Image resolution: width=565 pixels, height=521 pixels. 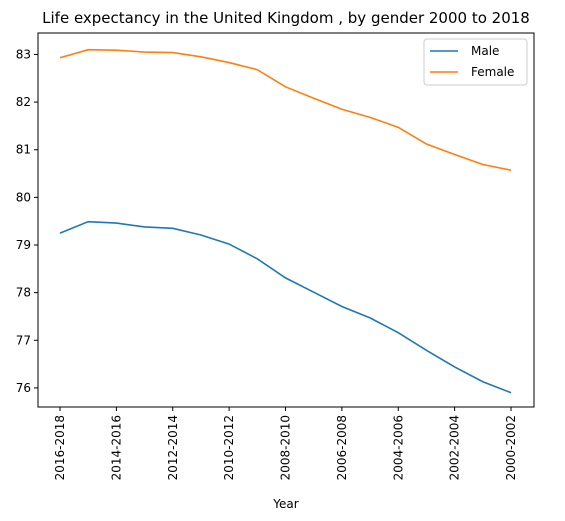 I want to click on y-tick-label: 78, so click(x=23, y=293).